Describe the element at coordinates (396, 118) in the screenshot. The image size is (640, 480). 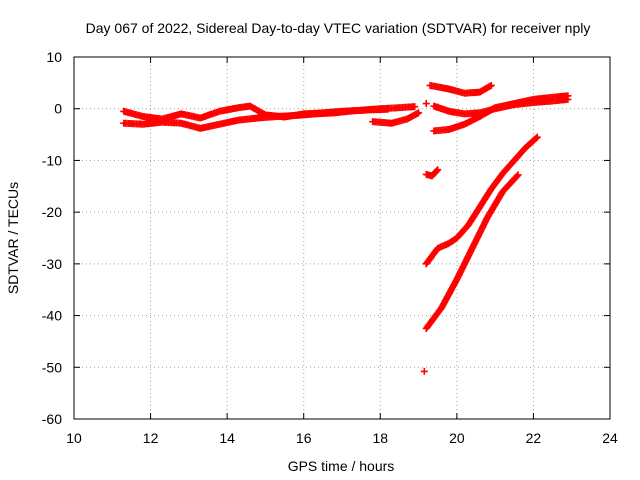
I see `series-track-c` at that location.